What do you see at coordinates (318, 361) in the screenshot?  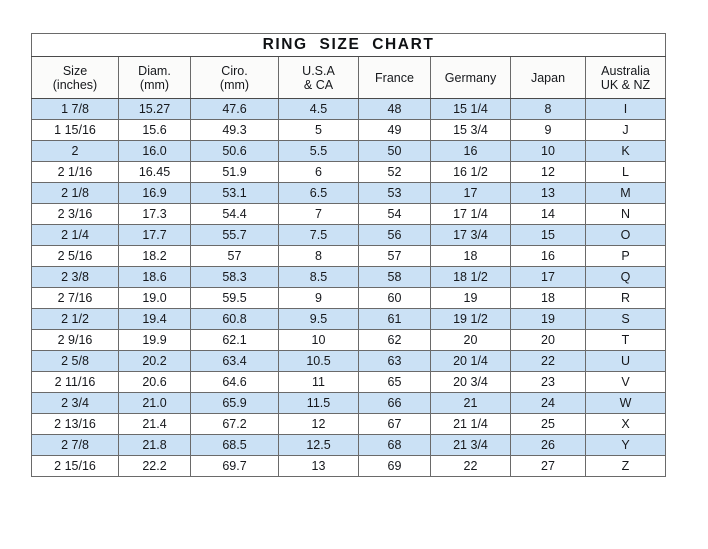 I see `table-cell: 10.5` at bounding box center [318, 361].